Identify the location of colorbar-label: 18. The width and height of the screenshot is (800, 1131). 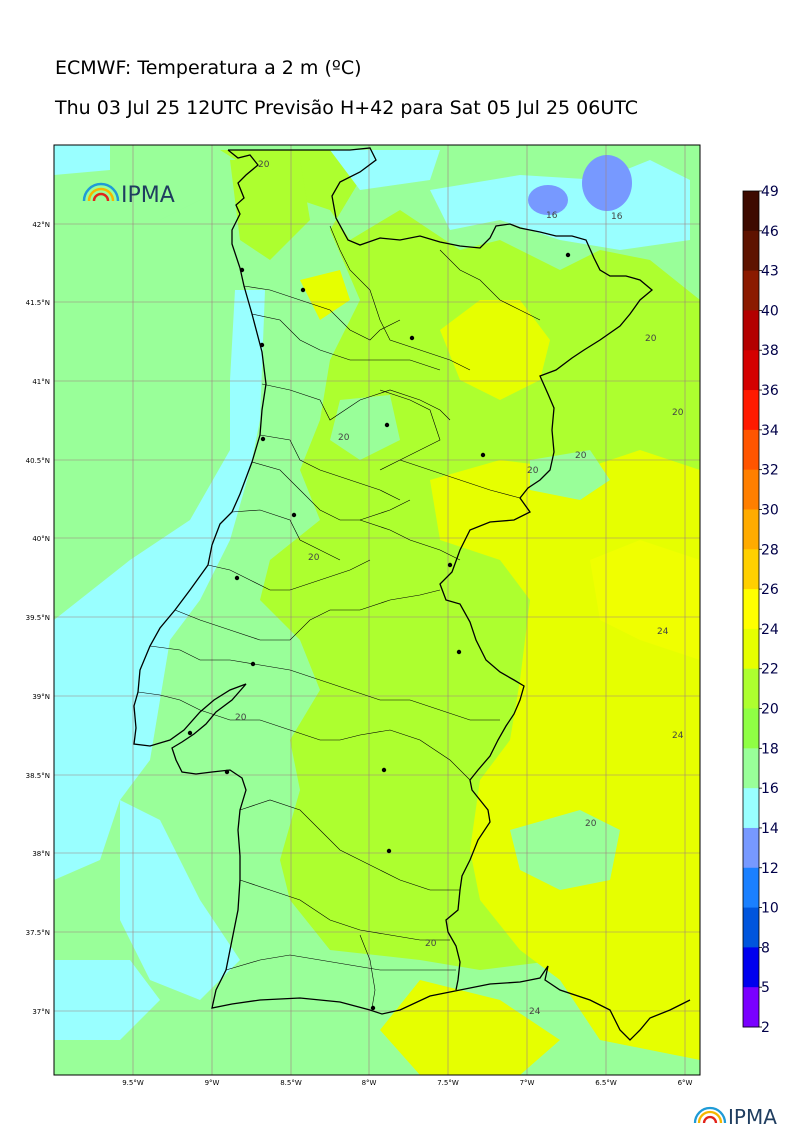
(770, 749).